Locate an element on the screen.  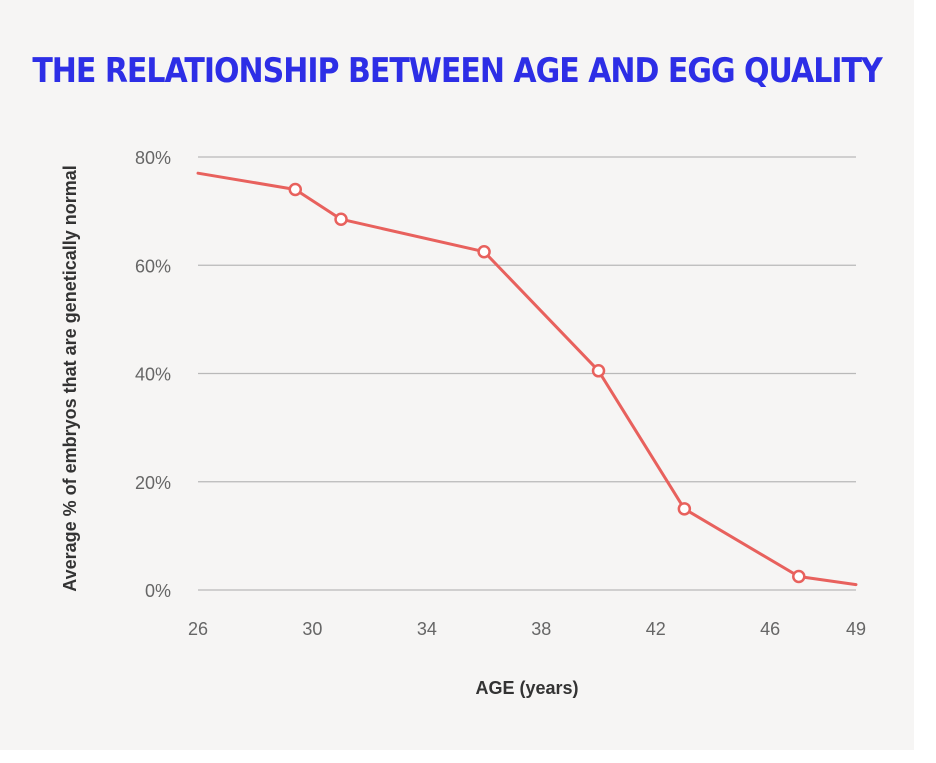
x-tick-label: 26 is located at coordinates (198, 629).